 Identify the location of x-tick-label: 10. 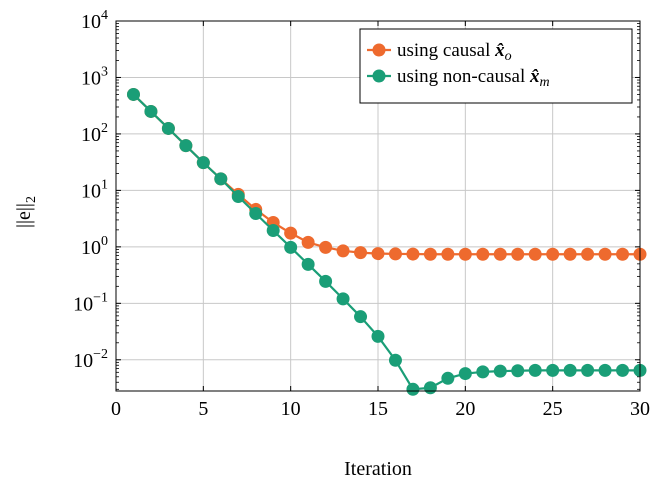
(291, 409).